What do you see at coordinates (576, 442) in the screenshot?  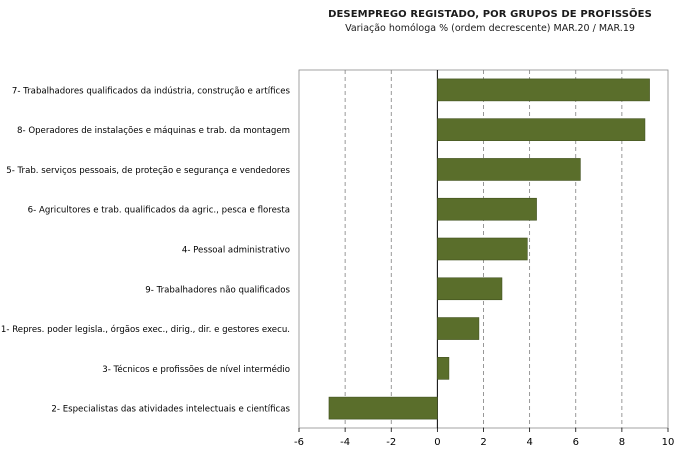 I see `x-tick-label: 6` at bounding box center [576, 442].